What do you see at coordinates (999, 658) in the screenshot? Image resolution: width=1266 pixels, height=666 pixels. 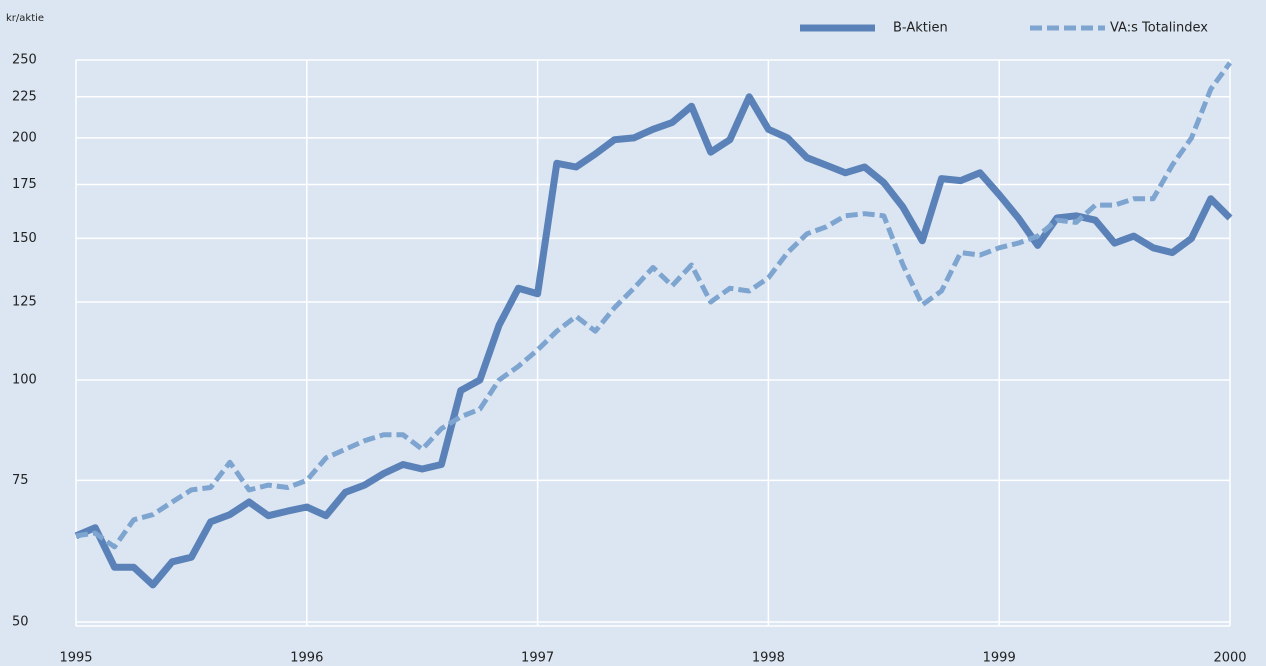 I see `x-tick-label: 1999` at bounding box center [999, 658].